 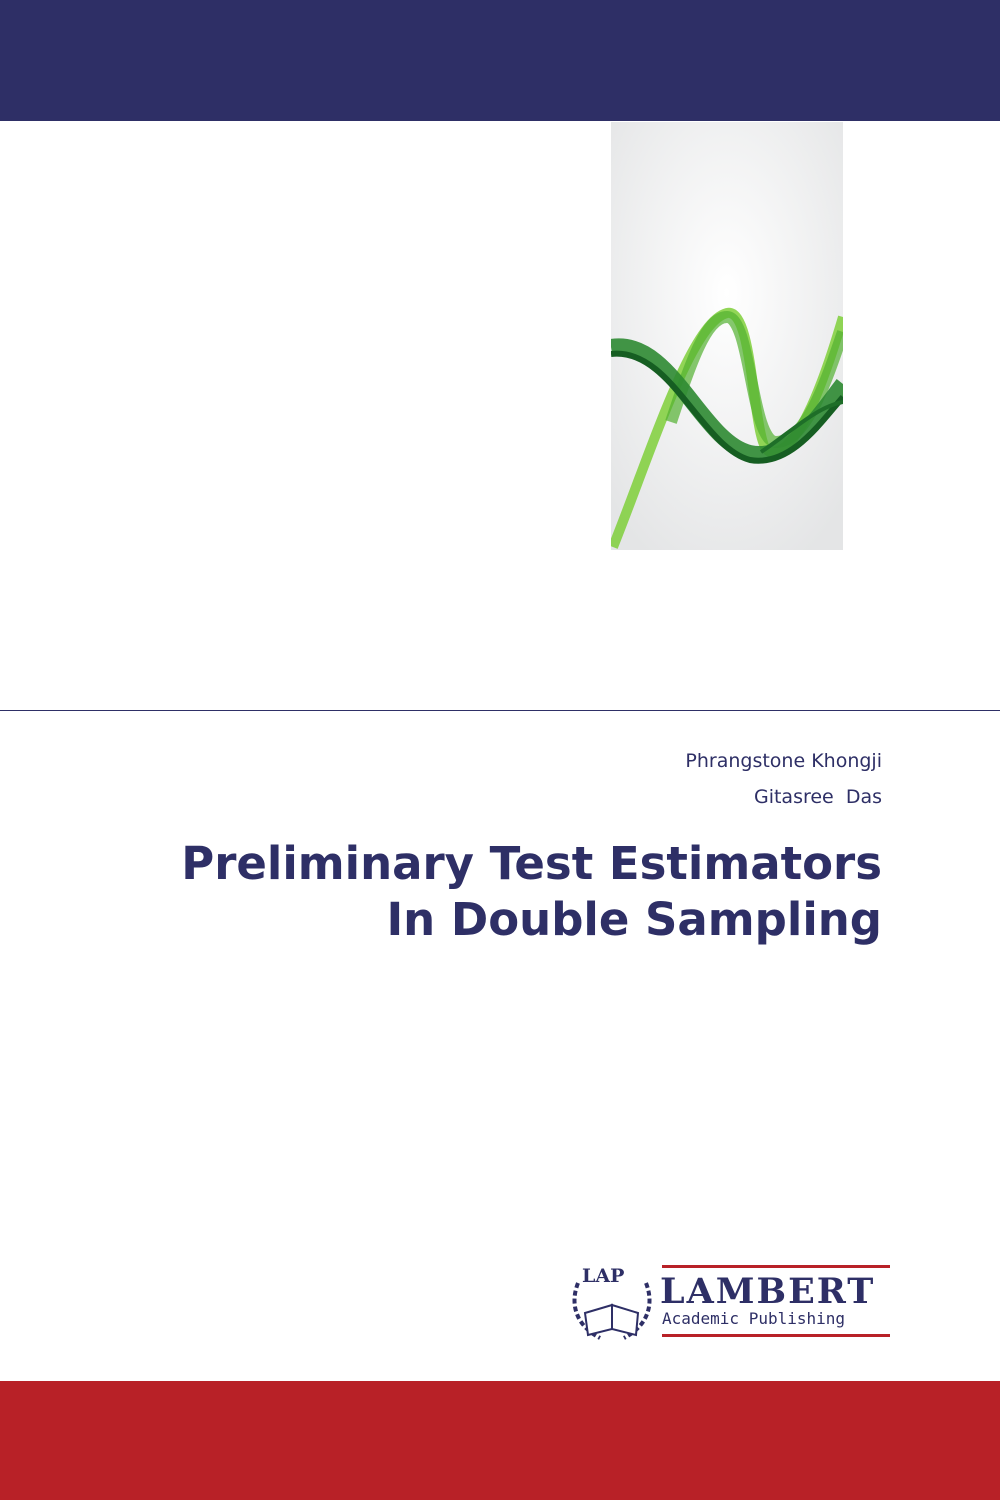 I want to click on laurel-book-icon, so click(x=612, y=1311).